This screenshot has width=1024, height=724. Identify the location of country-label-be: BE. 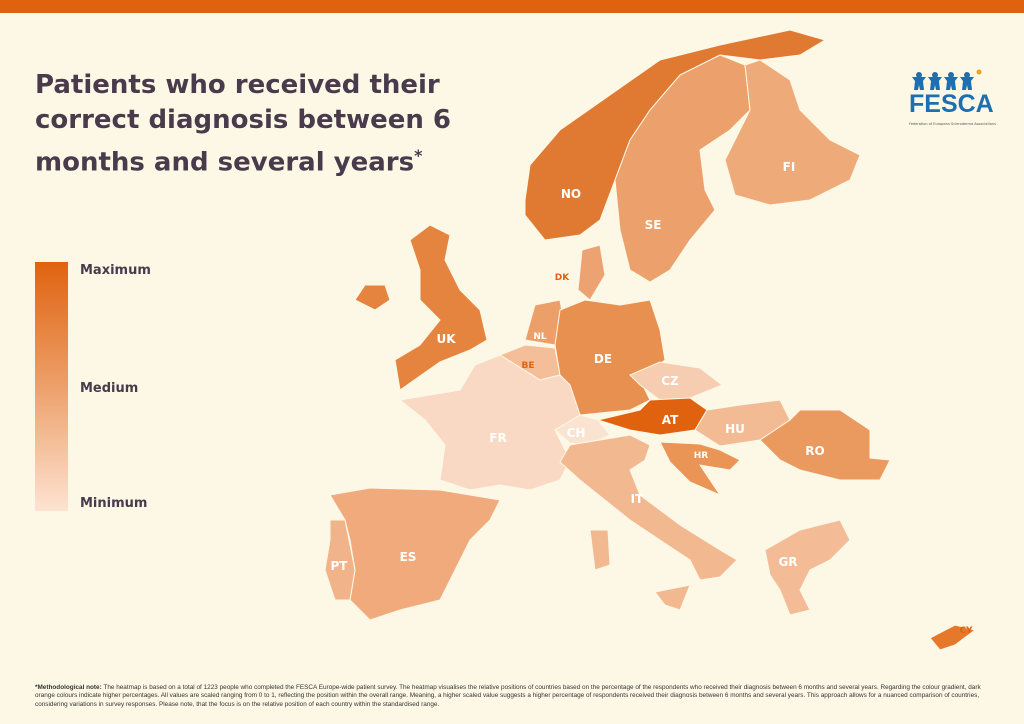
(527, 366).